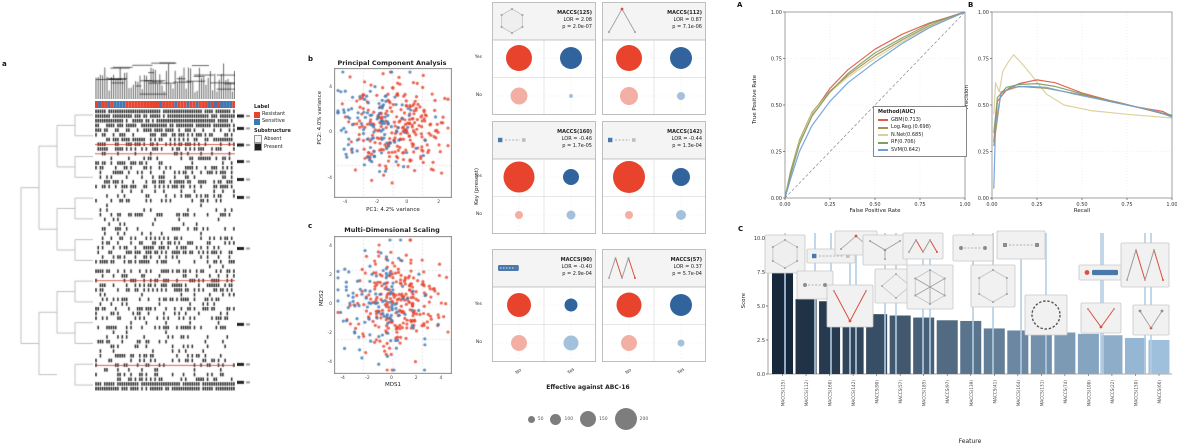 The image size is (1177, 448). What do you see at coordinates (310, 226) in the screenshot?
I see `panel-letter-c: c` at bounding box center [310, 226].